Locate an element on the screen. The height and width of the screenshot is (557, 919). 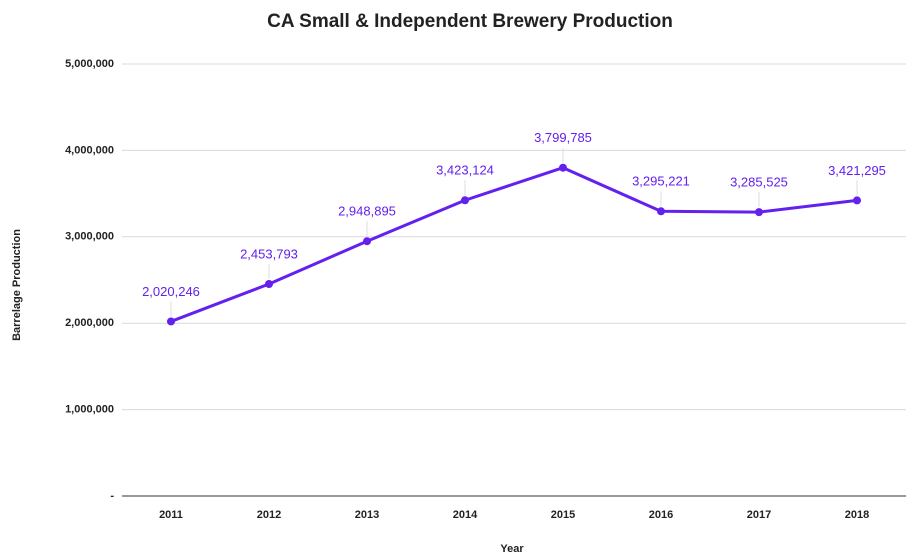
y-tick-label: 3,000,000 is located at coordinates (89, 237).